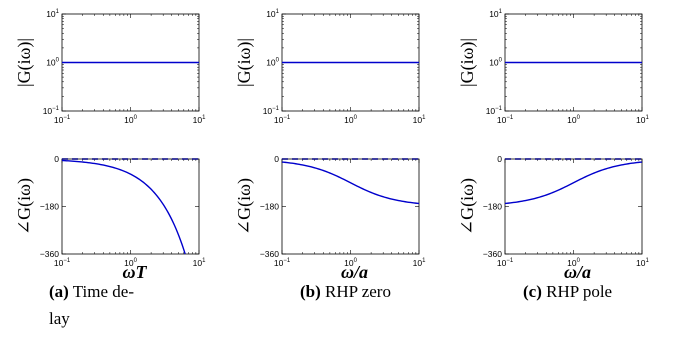  I want to click on caption-line-2: lay, so click(59, 318).